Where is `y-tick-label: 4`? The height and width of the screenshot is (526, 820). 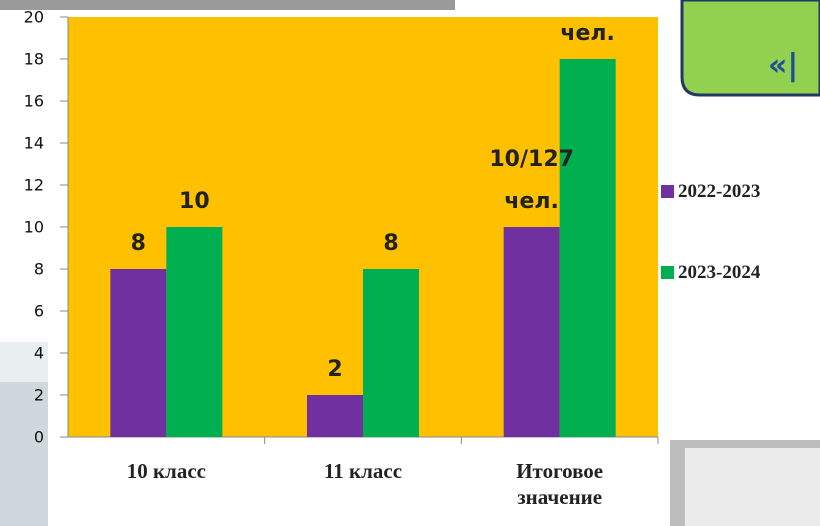 y-tick-label: 4 is located at coordinates (38, 353).